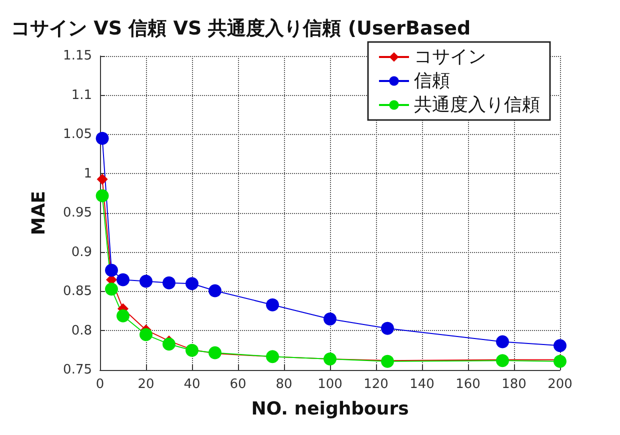 This screenshot has width=620, height=435. Describe the element at coordinates (238, 384) in the screenshot. I see `x-tick-label: 60` at that location.